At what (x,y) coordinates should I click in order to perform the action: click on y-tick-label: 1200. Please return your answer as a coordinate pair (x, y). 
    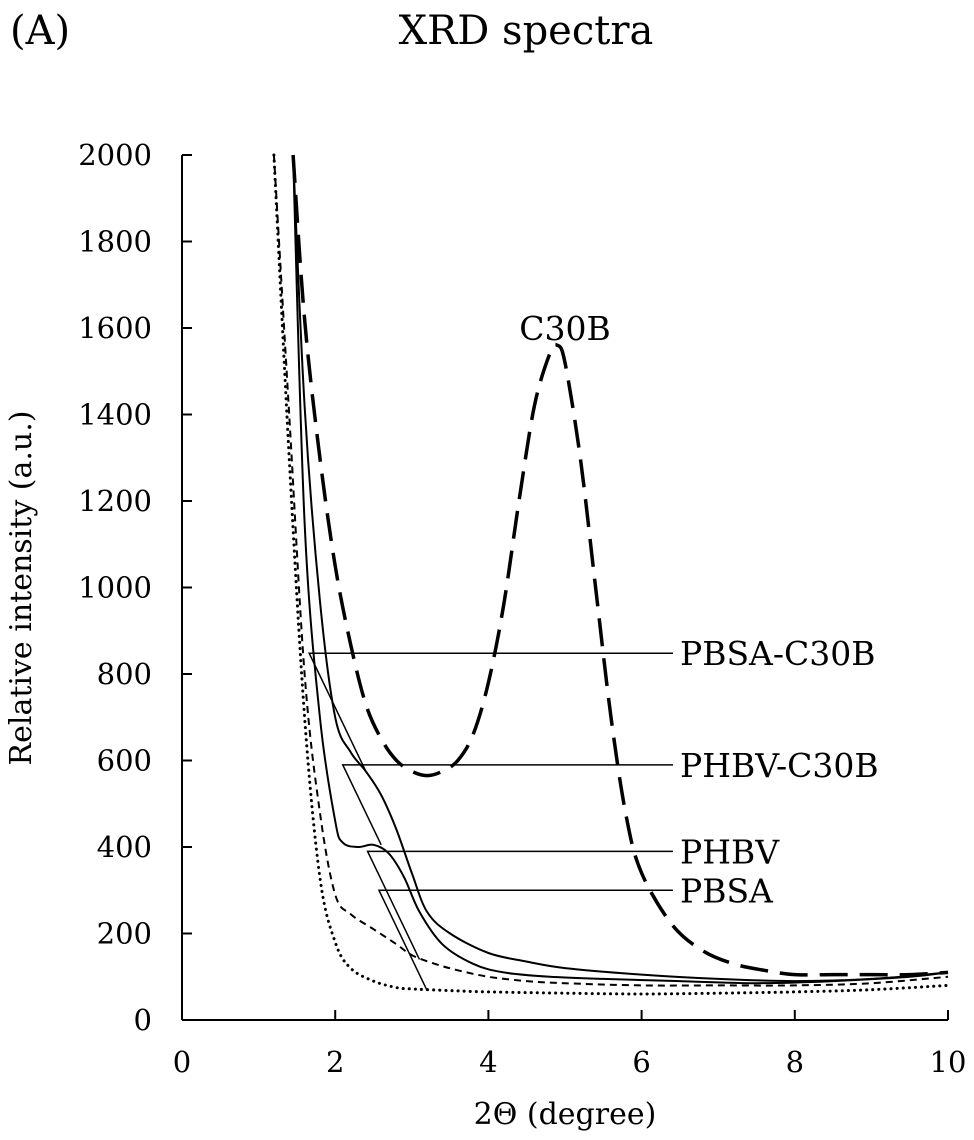
    Looking at the image, I should click on (115, 501).